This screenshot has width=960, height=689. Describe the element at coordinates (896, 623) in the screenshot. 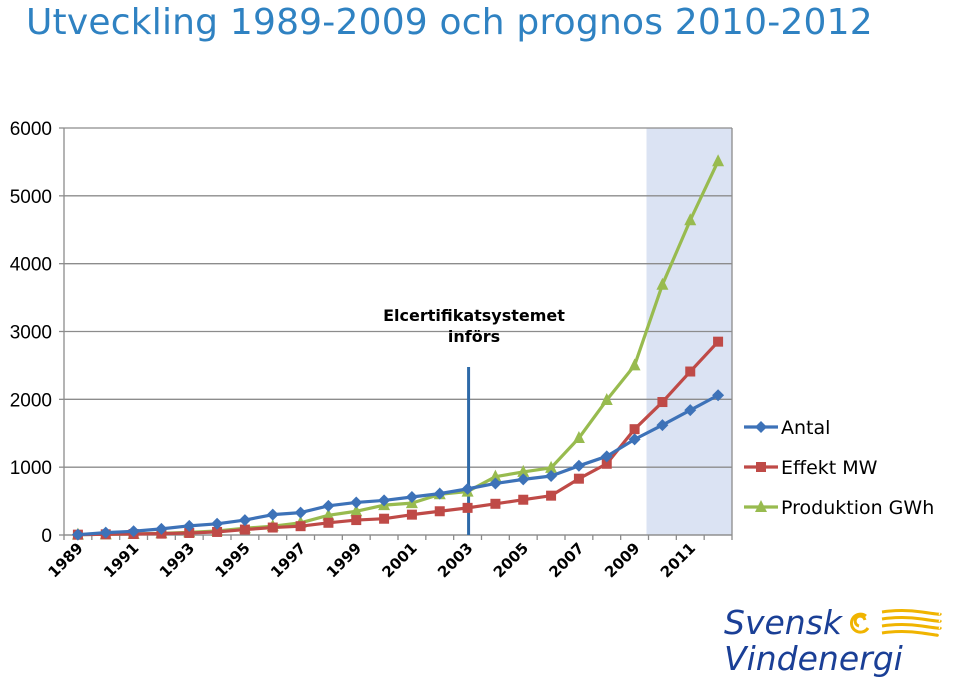

I see `sun-wind-icon` at that location.